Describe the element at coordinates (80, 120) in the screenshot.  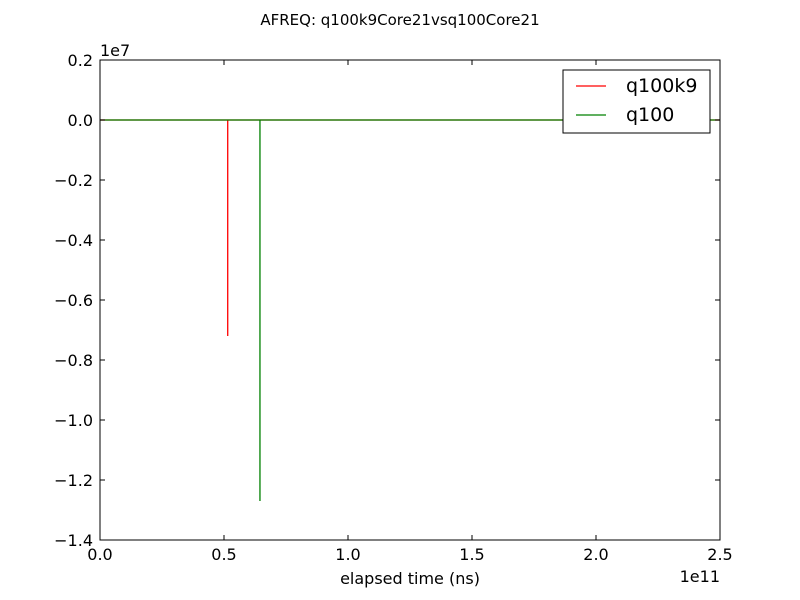
I see `y-tick-label: 0.0` at that location.